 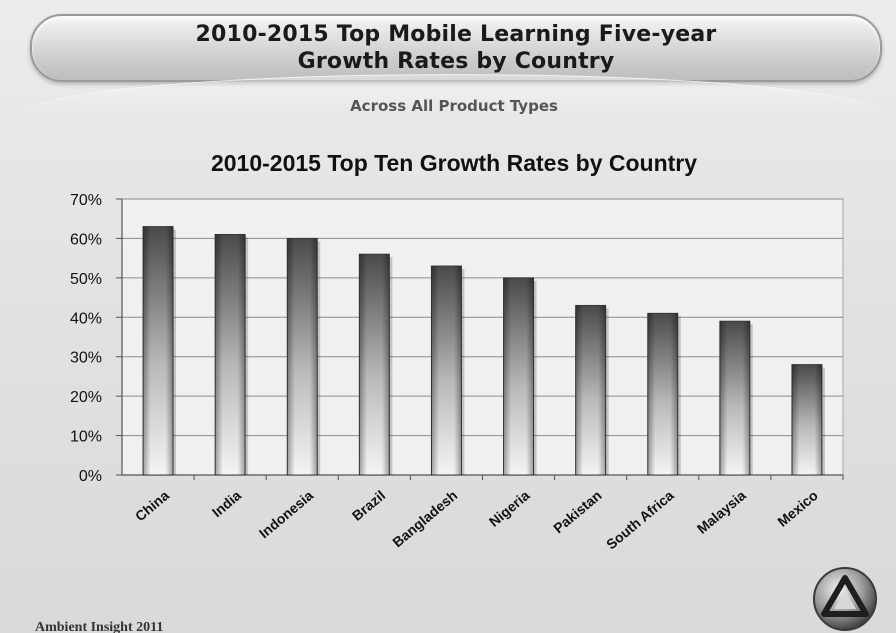 I want to click on x-tick-label: Nigeria, so click(x=509, y=508).